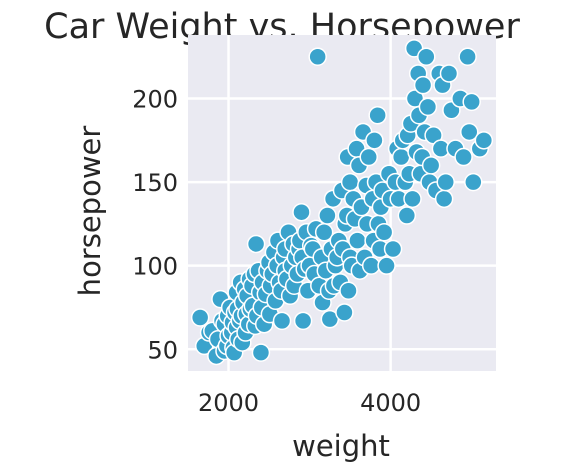 The height and width of the screenshot is (473, 564). I want to click on x-tick-label: 2000, so click(228, 403).